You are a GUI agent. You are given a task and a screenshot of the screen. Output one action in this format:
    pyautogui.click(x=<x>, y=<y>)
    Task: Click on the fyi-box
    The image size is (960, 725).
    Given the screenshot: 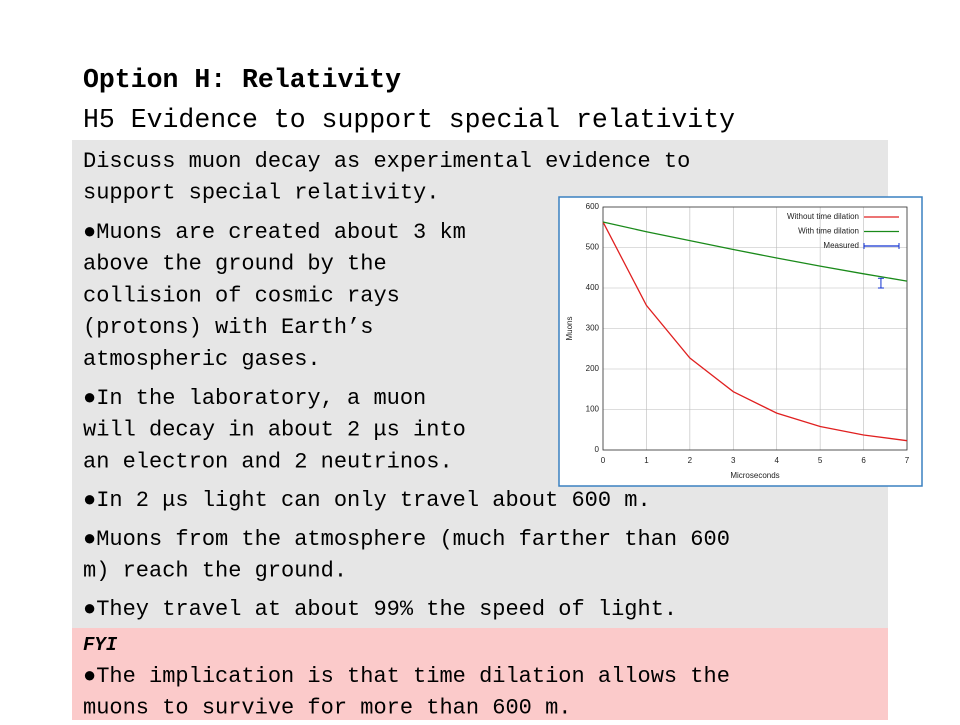 What is the action you would take?
    pyautogui.click(x=480, y=674)
    